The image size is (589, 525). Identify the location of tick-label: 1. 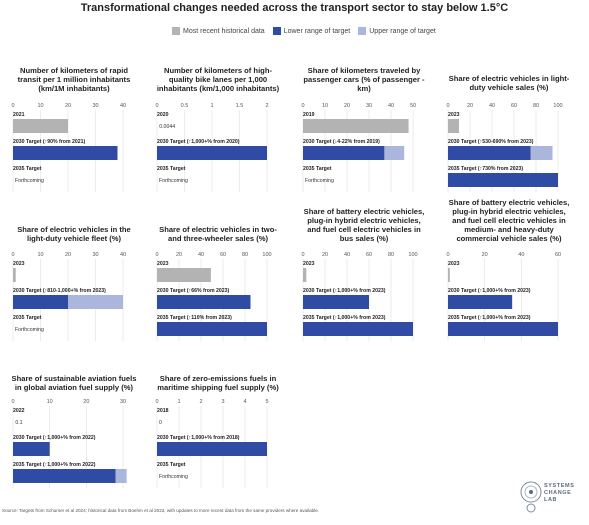
(211, 106).